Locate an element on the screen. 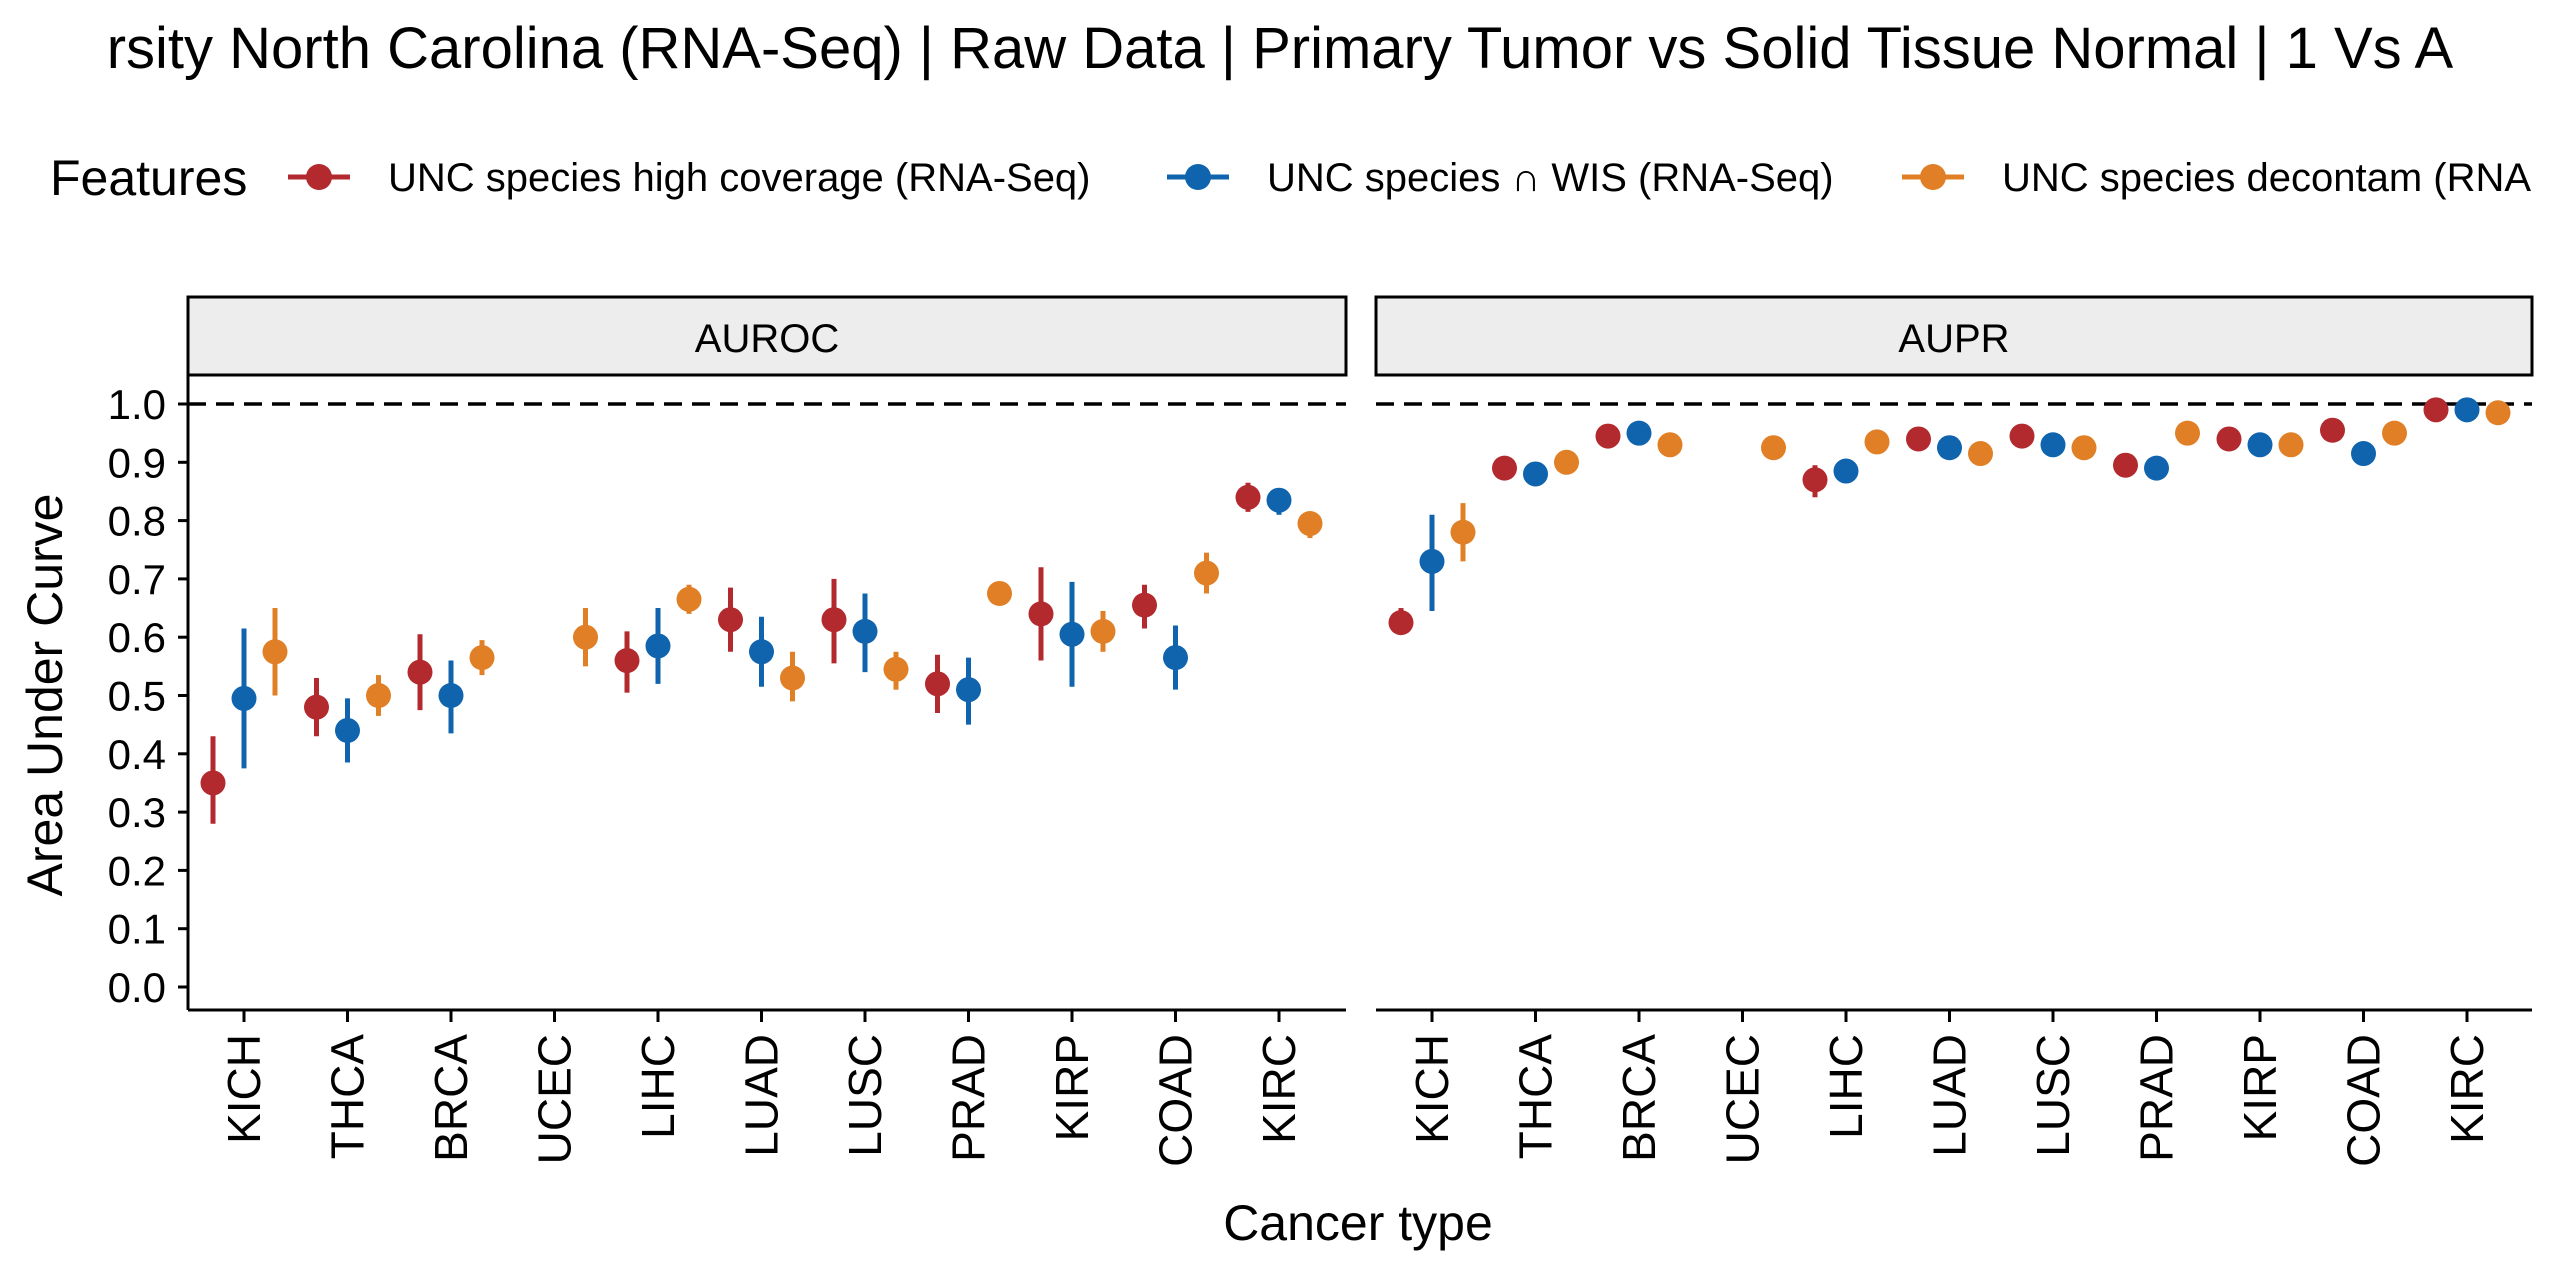 This screenshot has width=2560, height=1280. y-axis-title: Area Under Curve is located at coordinates (45, 695).